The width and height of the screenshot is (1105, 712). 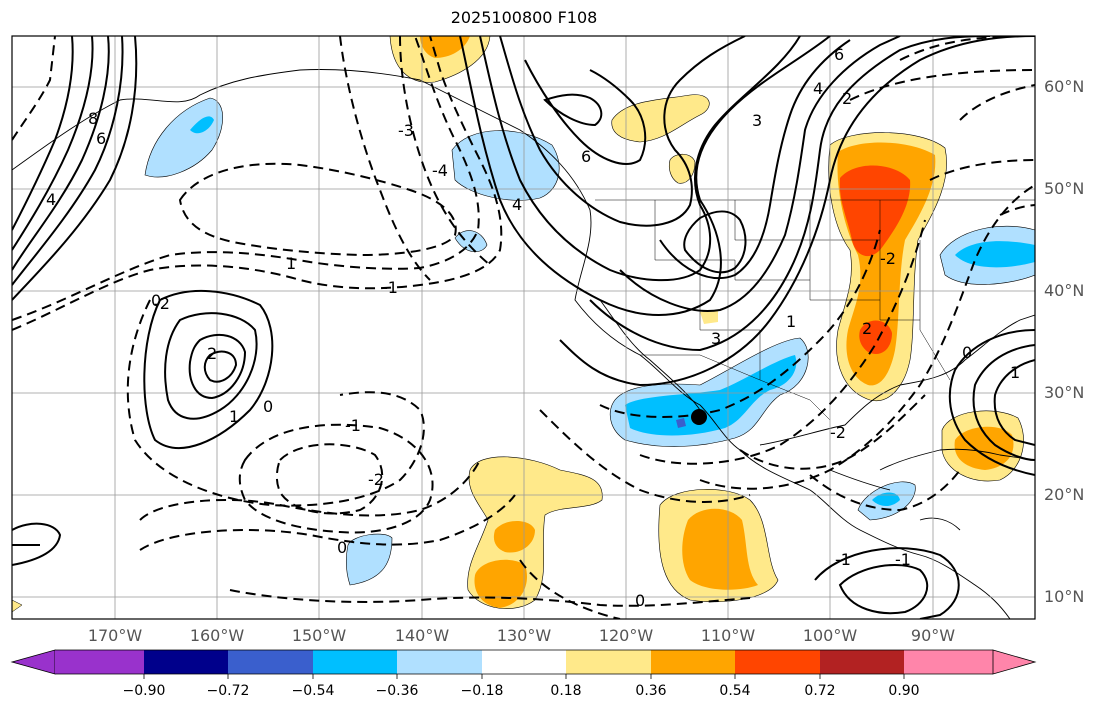 What do you see at coordinates (524, 635) in the screenshot?
I see `lon-label: 130°W` at bounding box center [524, 635].